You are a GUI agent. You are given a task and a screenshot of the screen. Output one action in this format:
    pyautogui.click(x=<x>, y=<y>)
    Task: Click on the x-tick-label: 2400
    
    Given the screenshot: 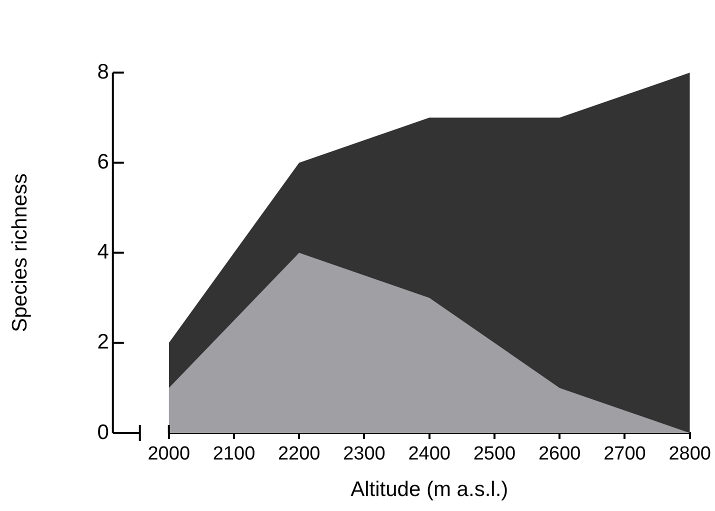 What is the action you would take?
    pyautogui.click(x=429, y=454)
    